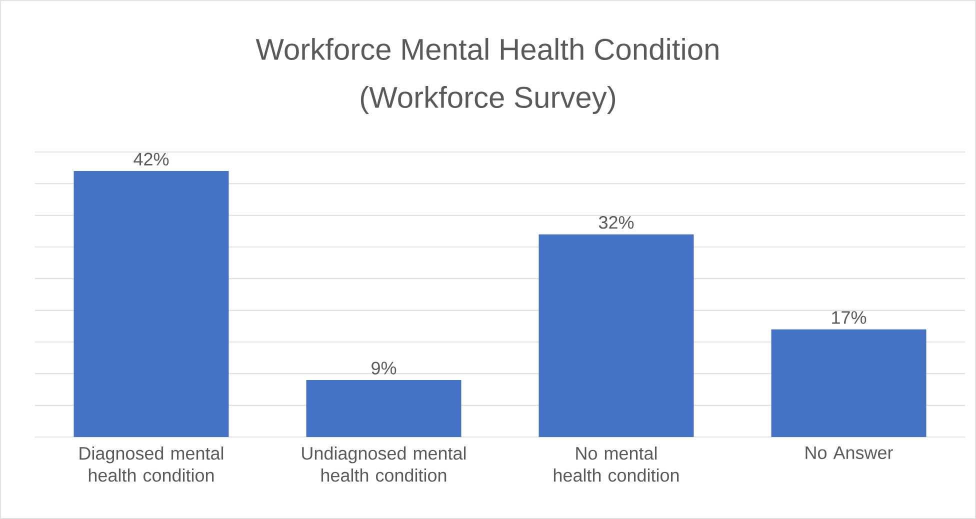  I want to click on chart-title: Workforce Mental Health Condition, so click(487, 49).